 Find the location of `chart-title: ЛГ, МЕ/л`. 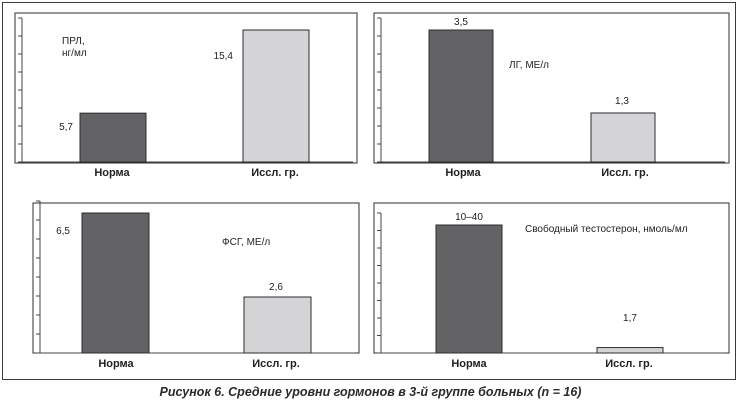

chart-title: ЛГ, МЕ/л is located at coordinates (529, 65).